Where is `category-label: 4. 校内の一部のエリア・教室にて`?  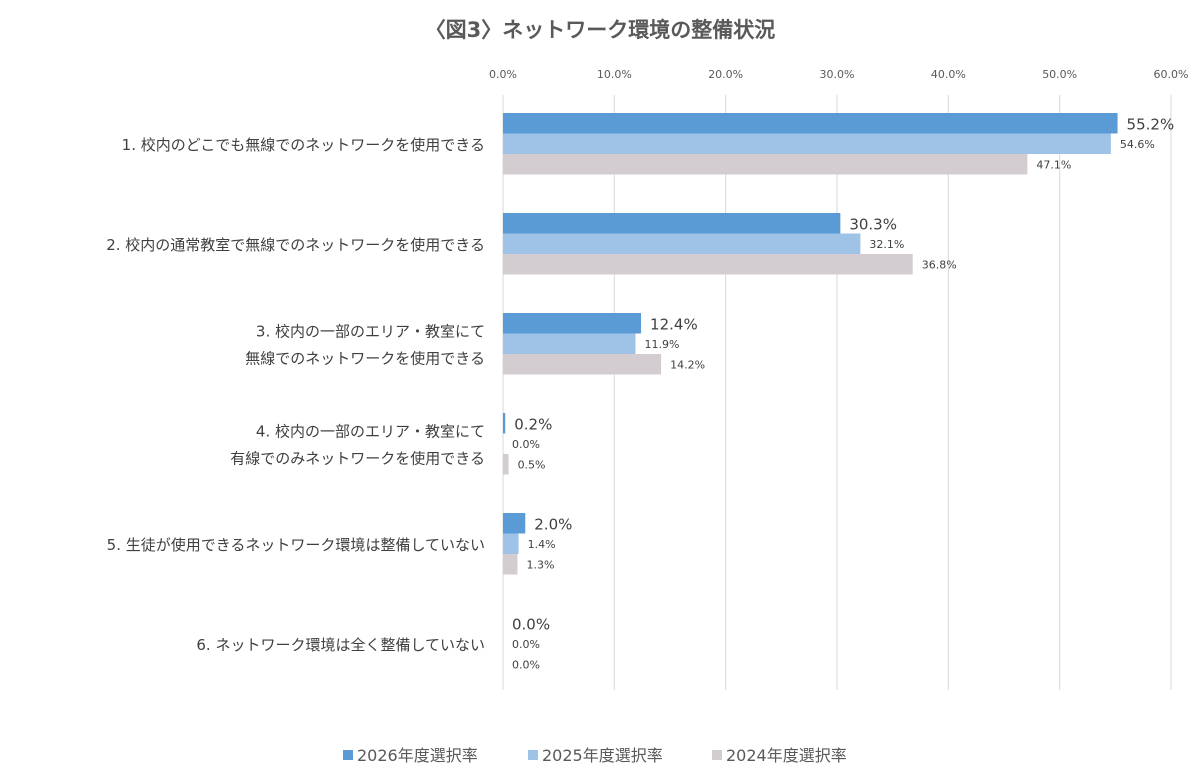 category-label: 4. 校内の一部のエリア・教室にて is located at coordinates (370, 431).